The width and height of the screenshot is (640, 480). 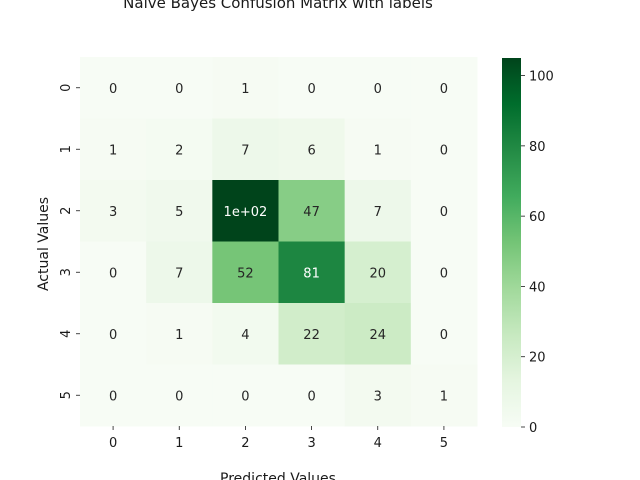 I want to click on y-axis-ticks: 0 1 2 3 4 5, so click(x=69, y=241).